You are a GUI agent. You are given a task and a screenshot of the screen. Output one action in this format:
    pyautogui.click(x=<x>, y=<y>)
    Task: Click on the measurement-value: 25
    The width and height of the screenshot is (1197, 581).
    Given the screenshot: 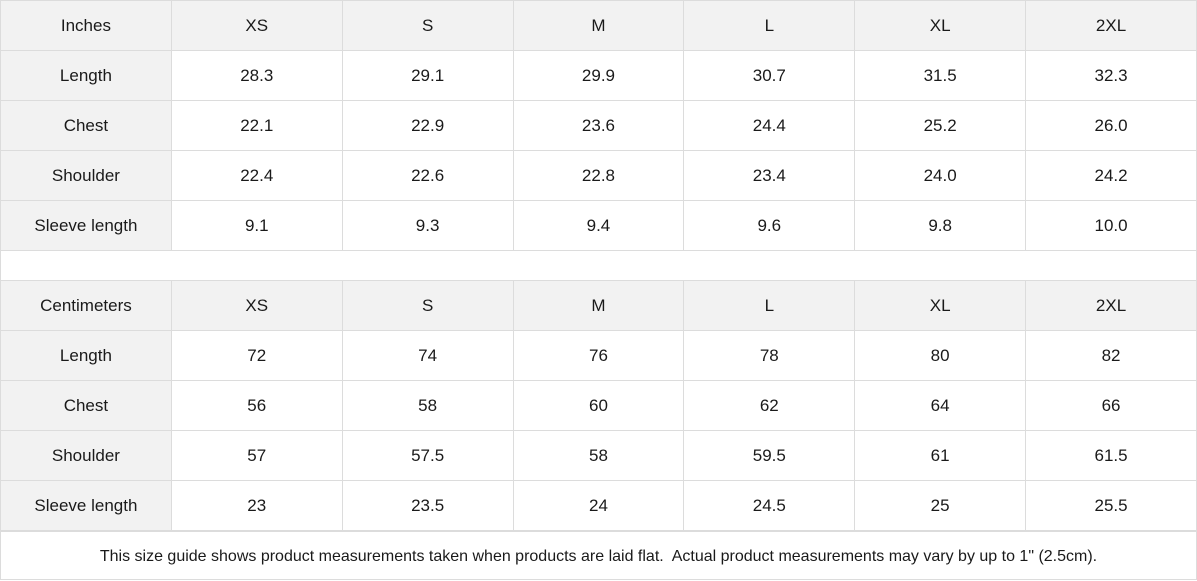 What is the action you would take?
    pyautogui.click(x=940, y=505)
    